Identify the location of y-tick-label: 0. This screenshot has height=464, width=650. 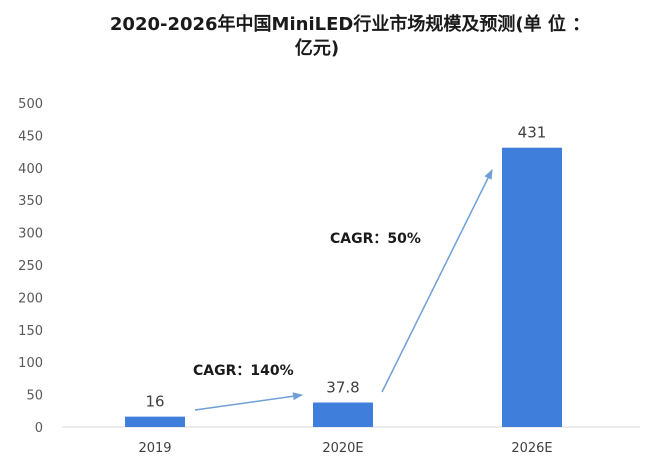
(39, 428).